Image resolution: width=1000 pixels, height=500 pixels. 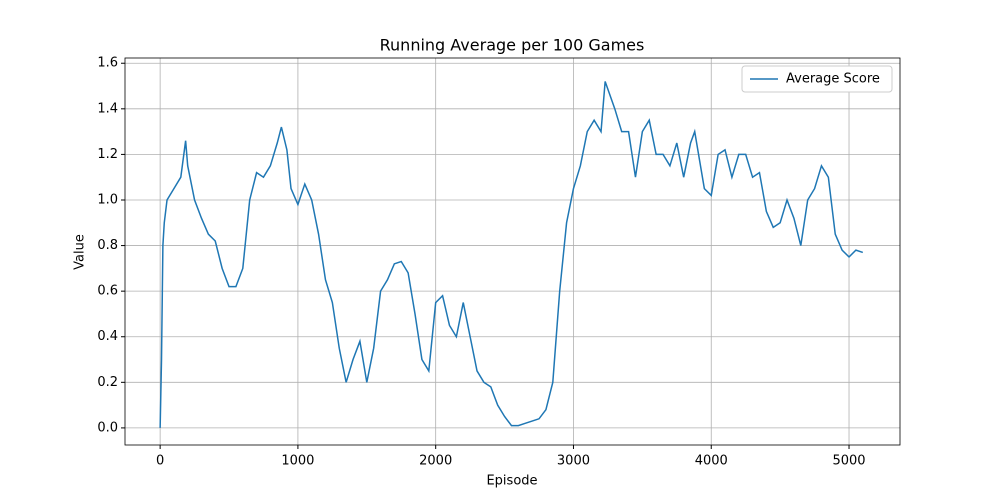 What do you see at coordinates (107, 382) in the screenshot?
I see `y-tick-label: 0.2` at bounding box center [107, 382].